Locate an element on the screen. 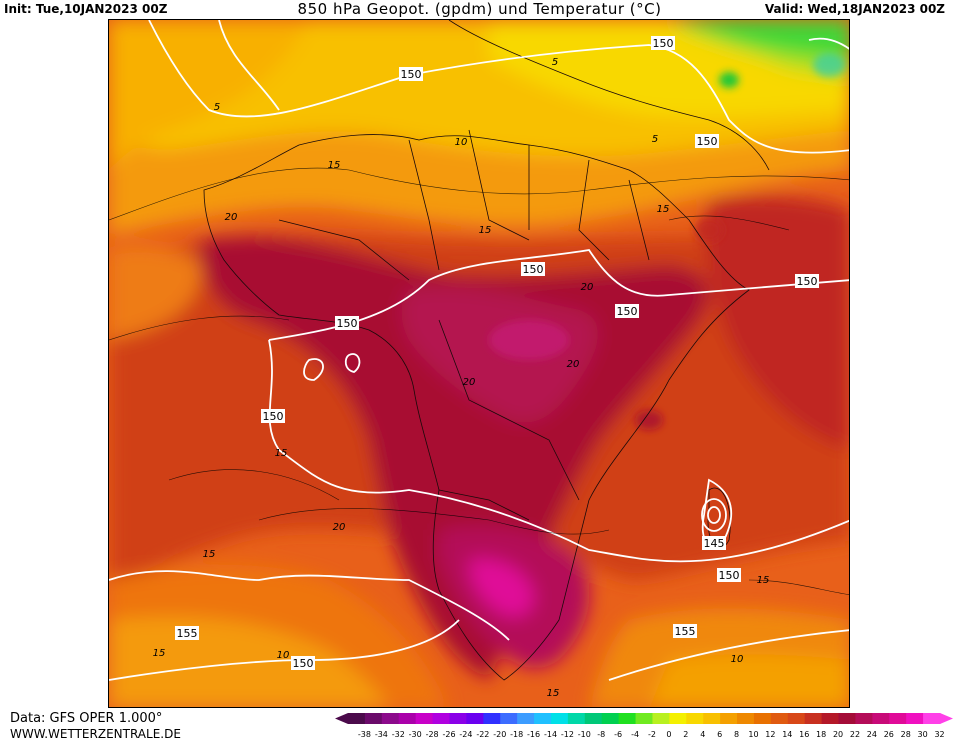 This screenshot has width=959, height=741. legend-tick-label: 8 is located at coordinates (736, 734).